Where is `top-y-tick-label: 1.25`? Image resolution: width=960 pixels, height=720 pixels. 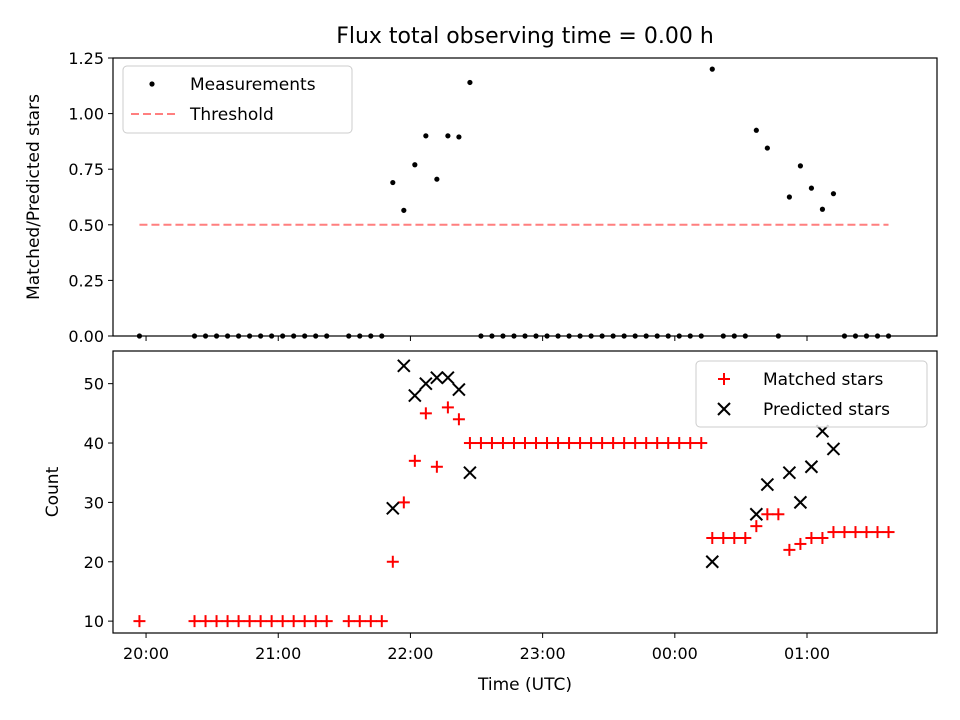
top-y-tick-label: 1.25 is located at coordinates (86, 58).